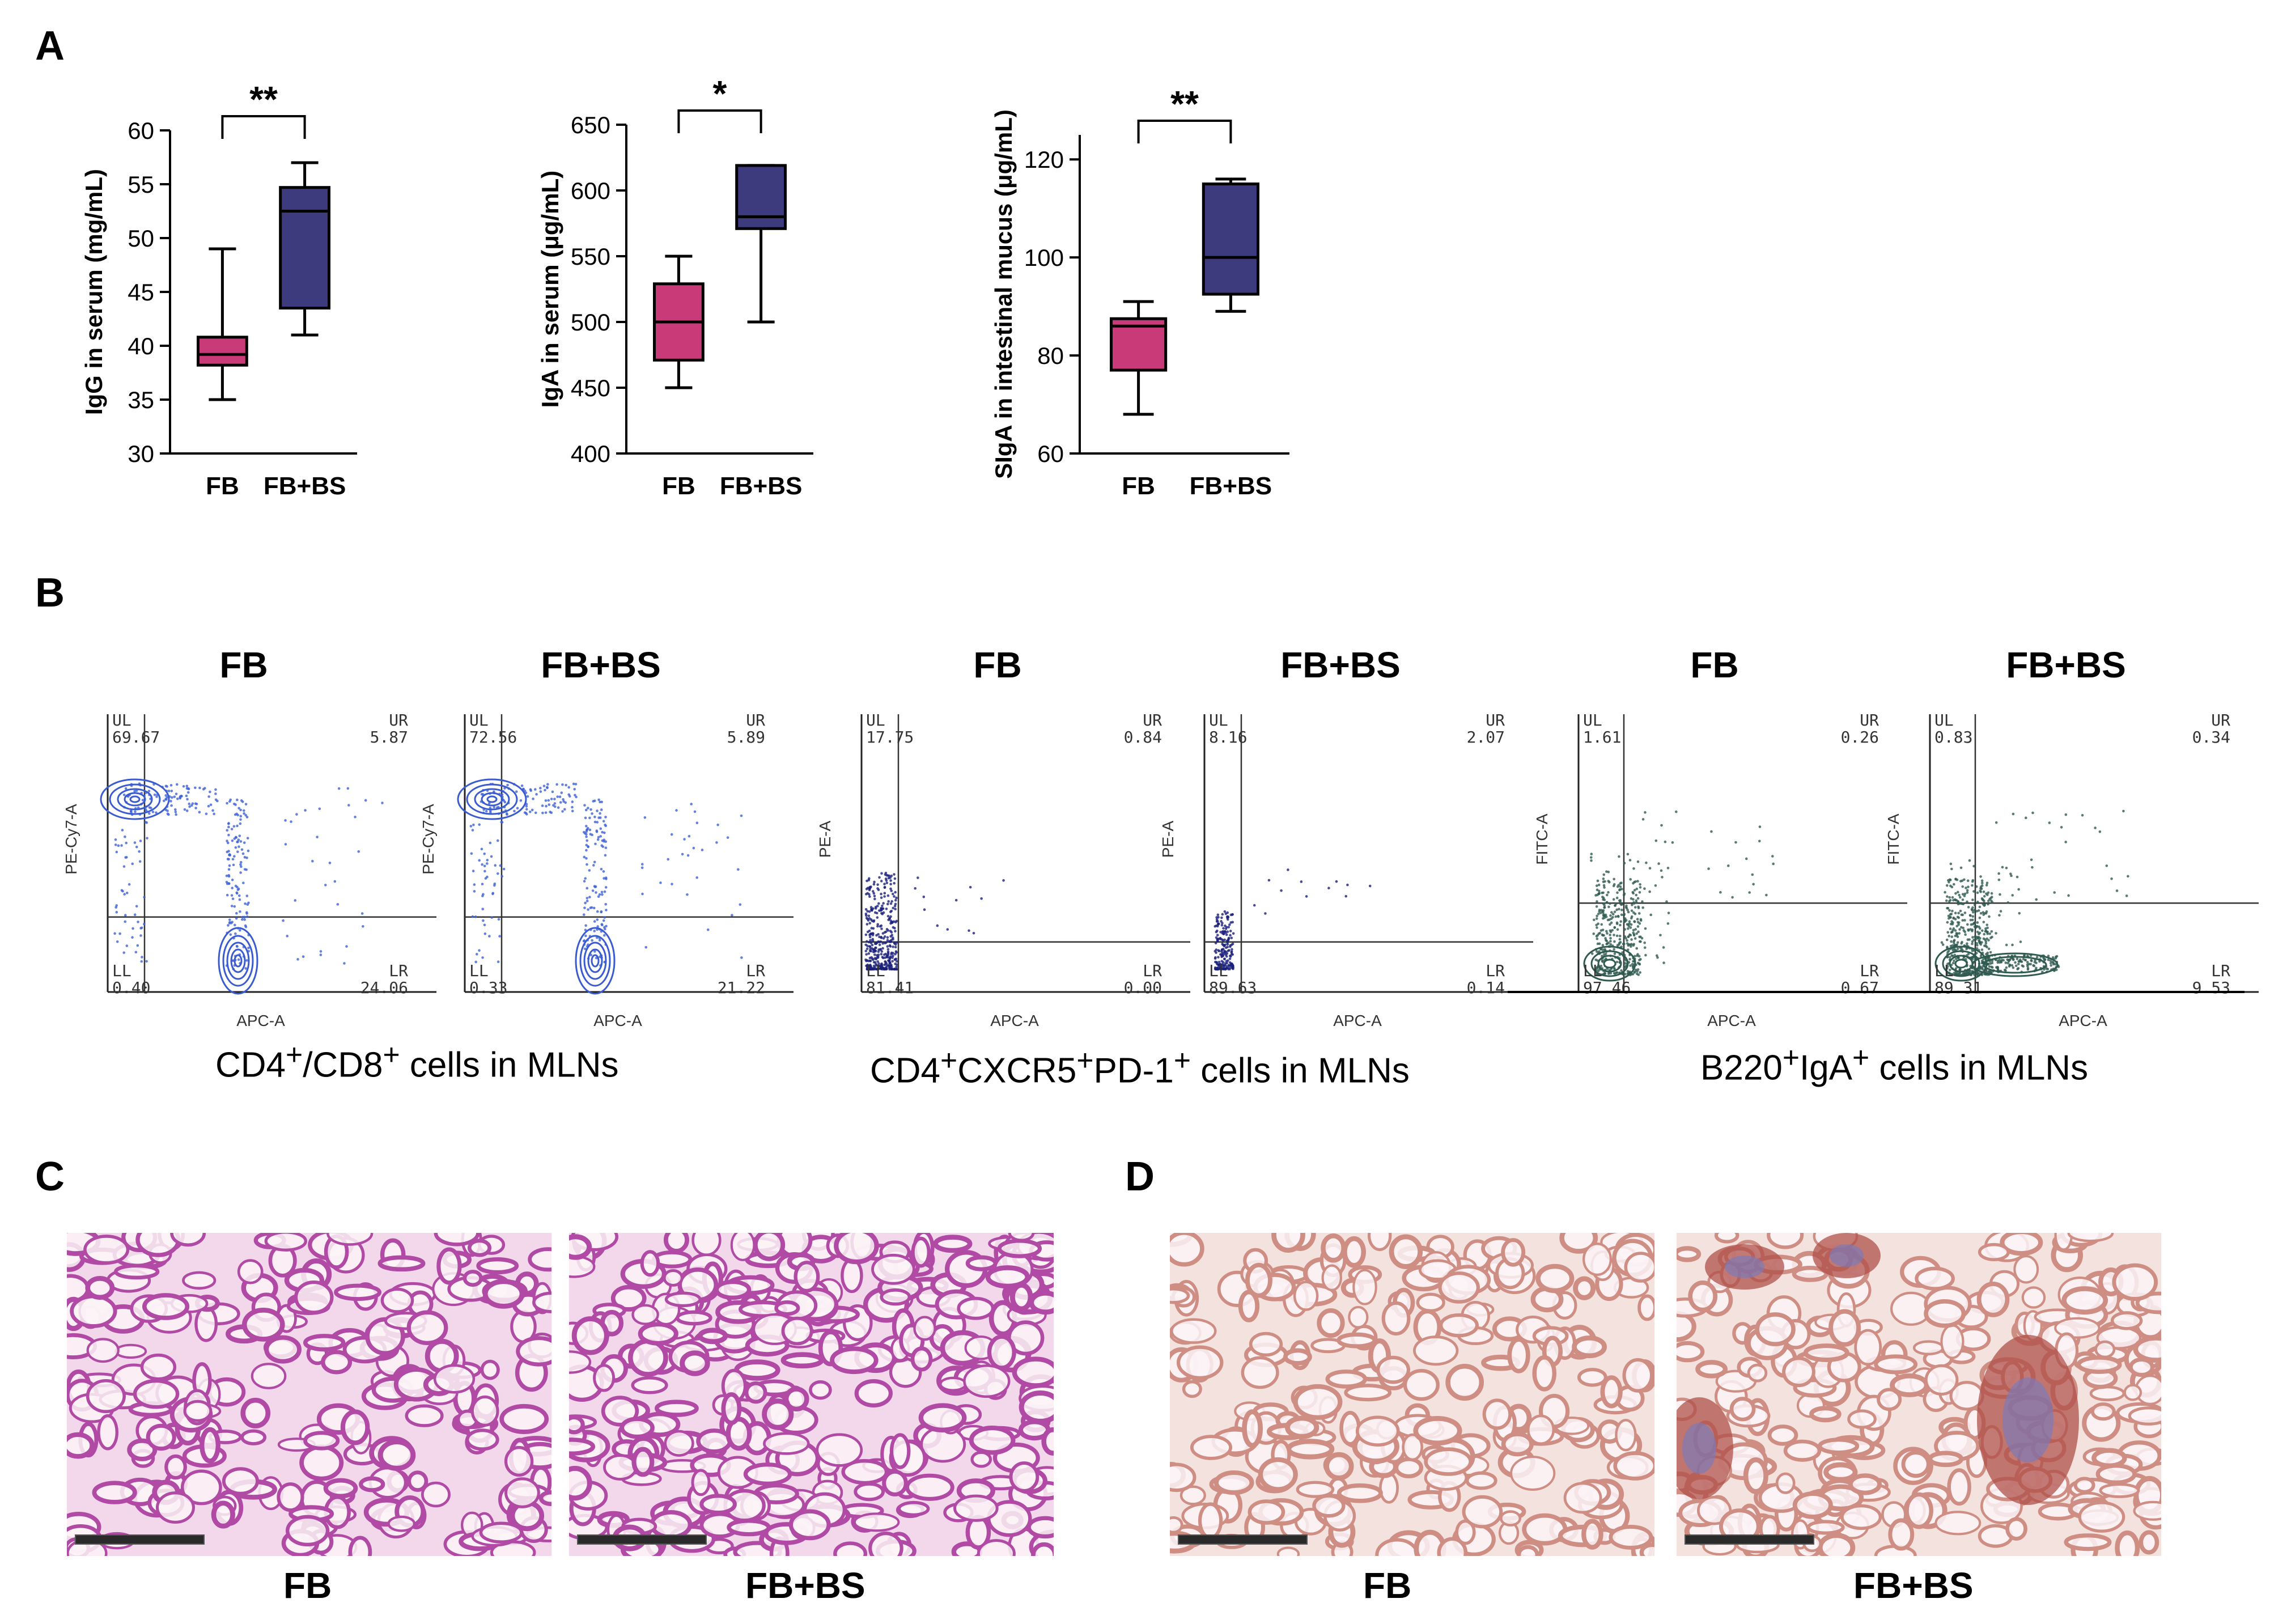 This screenshot has width=2270, height=1624. I want to click on contour-ll, so click(1610, 964).